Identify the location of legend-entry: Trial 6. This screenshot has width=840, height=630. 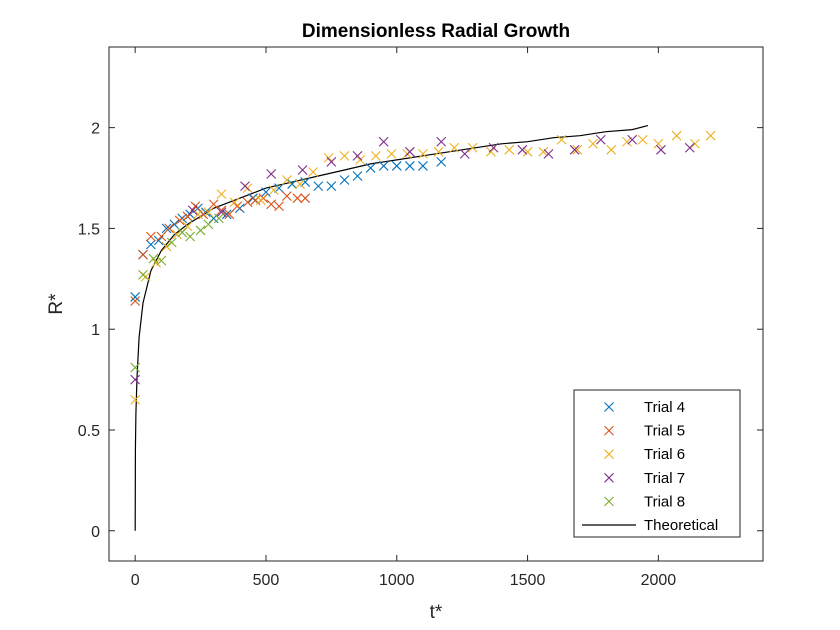
(644, 454).